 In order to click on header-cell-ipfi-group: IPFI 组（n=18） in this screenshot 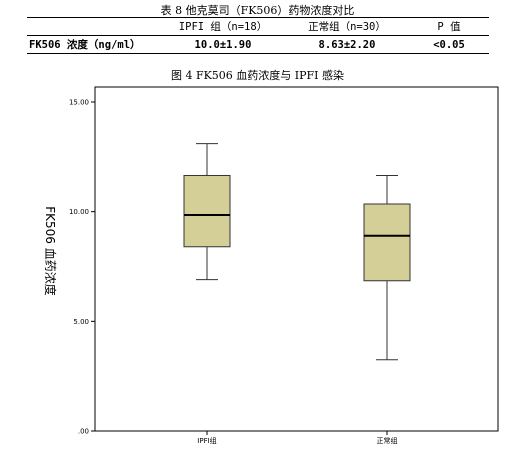, I will do `click(223, 26)`.